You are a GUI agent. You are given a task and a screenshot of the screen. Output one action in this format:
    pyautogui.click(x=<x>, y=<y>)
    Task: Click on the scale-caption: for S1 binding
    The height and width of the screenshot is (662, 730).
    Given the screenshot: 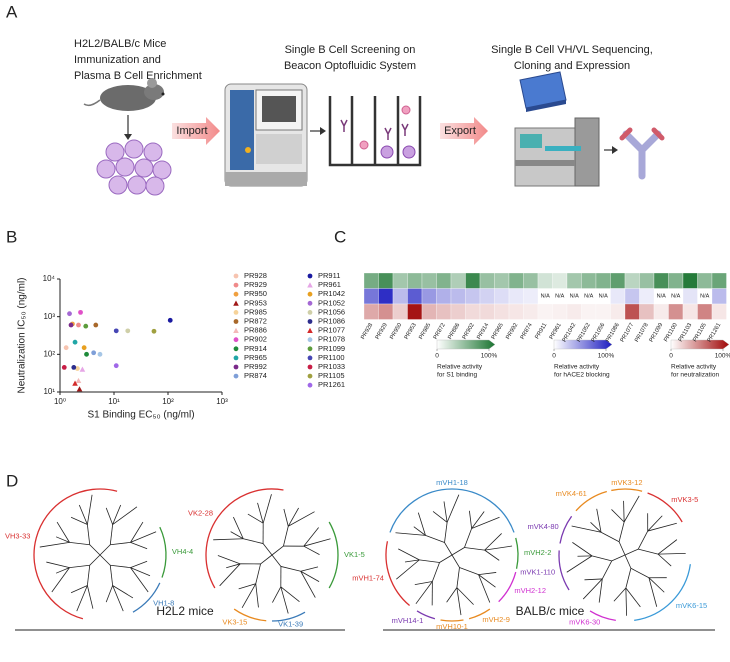 What is the action you would take?
    pyautogui.click(x=457, y=375)
    